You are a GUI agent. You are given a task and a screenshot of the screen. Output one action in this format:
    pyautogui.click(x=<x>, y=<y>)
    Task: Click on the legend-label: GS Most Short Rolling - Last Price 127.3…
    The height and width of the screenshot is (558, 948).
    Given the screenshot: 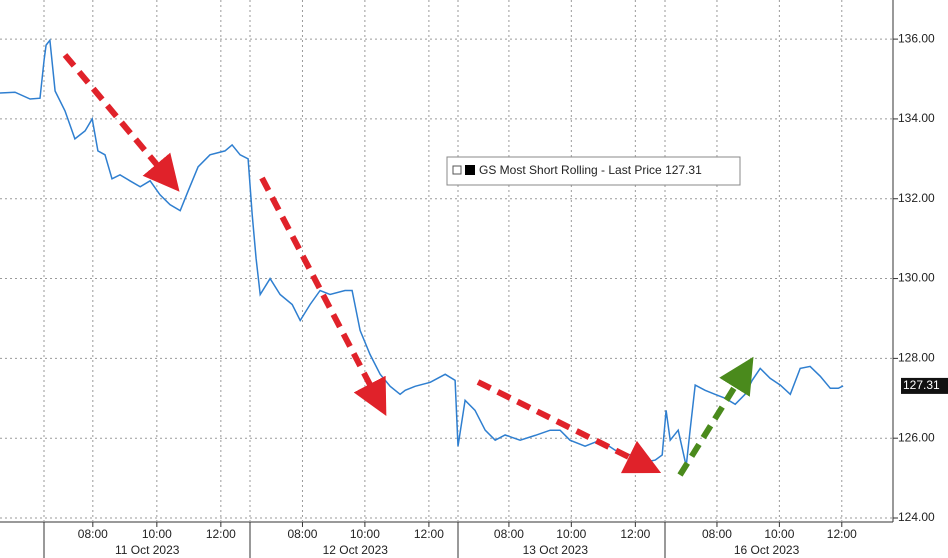 What is the action you would take?
    pyautogui.click(x=590, y=170)
    